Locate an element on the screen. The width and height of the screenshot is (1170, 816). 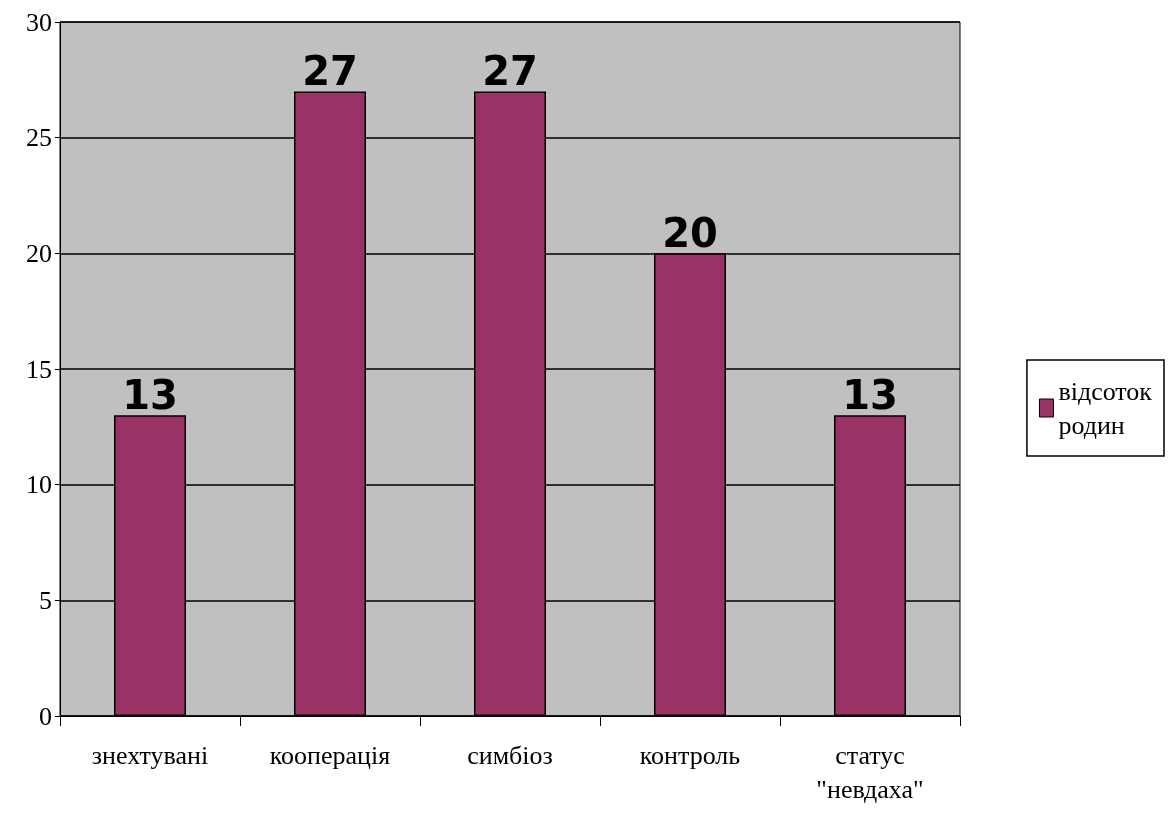
x-tick-label: симбіоз is located at coordinates (510, 755).